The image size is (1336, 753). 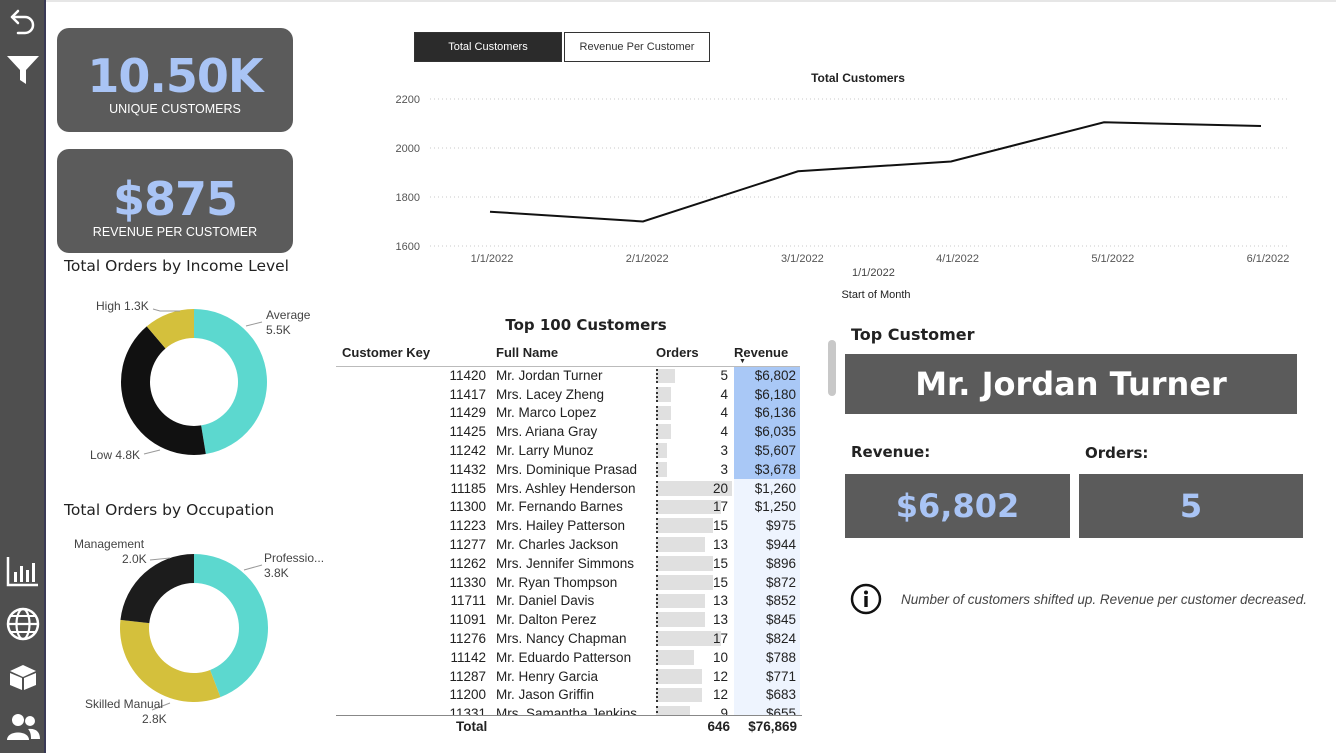 I want to click on cell-revenue: $1,250, so click(x=767, y=507).